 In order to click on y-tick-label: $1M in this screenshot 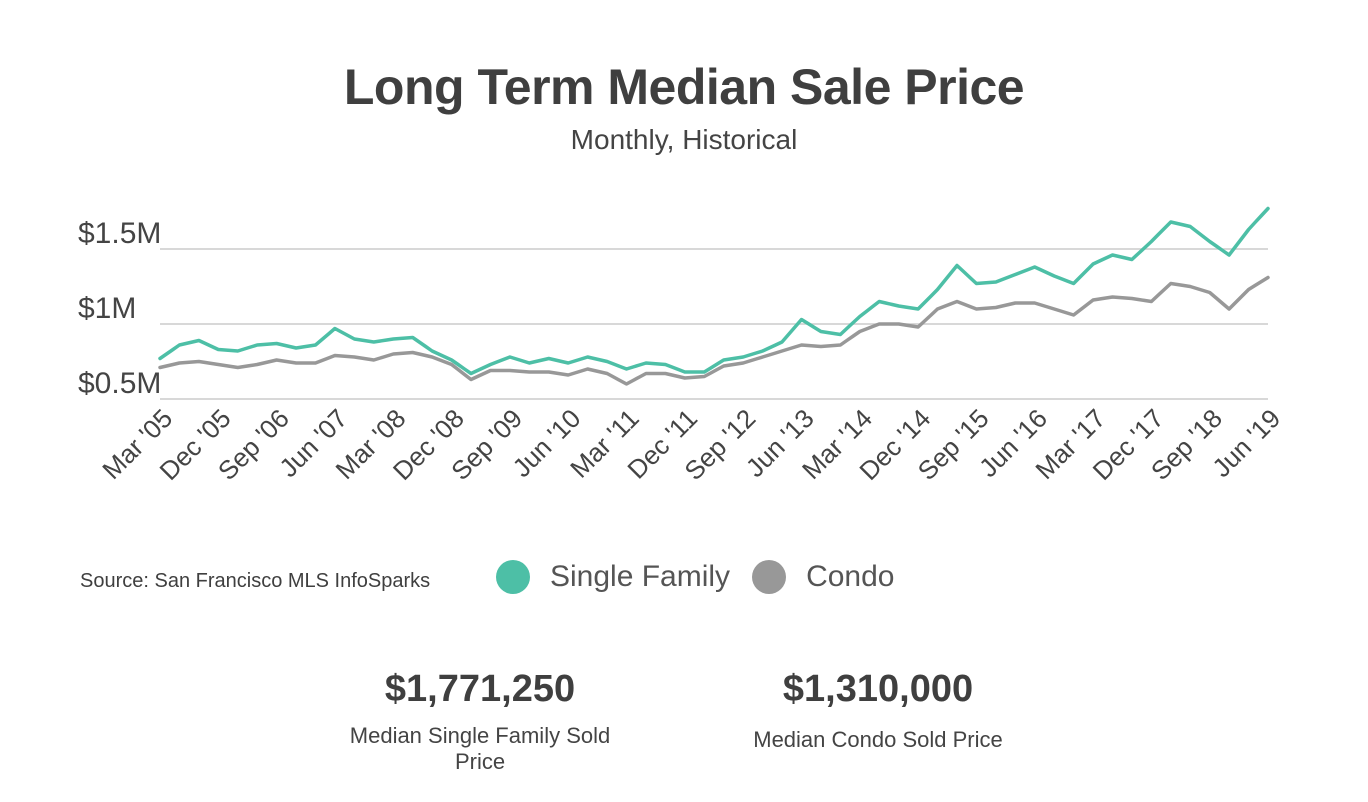, I will do `click(107, 308)`.